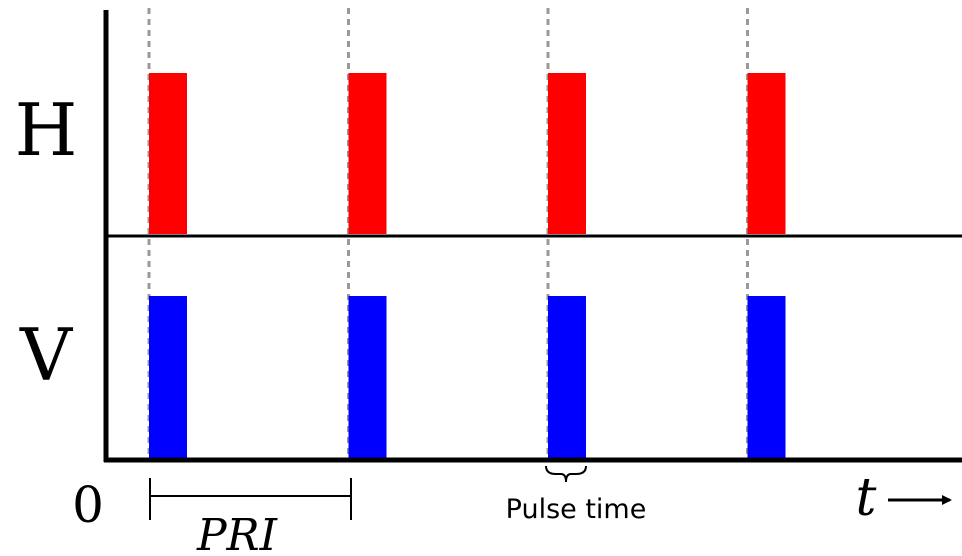 The image size is (962, 556). What do you see at coordinates (576, 509) in the screenshot?
I see `pulse-time-label: Pulse time` at bounding box center [576, 509].